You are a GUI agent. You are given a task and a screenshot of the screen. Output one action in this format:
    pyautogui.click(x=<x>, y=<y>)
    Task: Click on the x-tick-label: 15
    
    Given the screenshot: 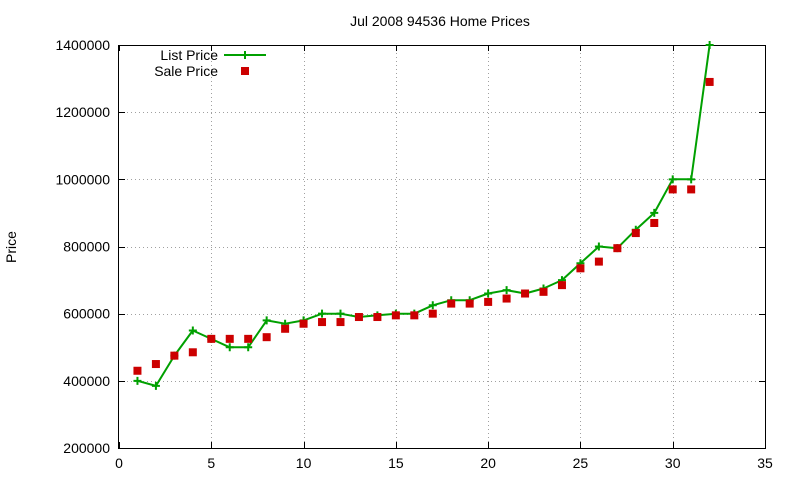 What is the action you would take?
    pyautogui.click(x=396, y=463)
    